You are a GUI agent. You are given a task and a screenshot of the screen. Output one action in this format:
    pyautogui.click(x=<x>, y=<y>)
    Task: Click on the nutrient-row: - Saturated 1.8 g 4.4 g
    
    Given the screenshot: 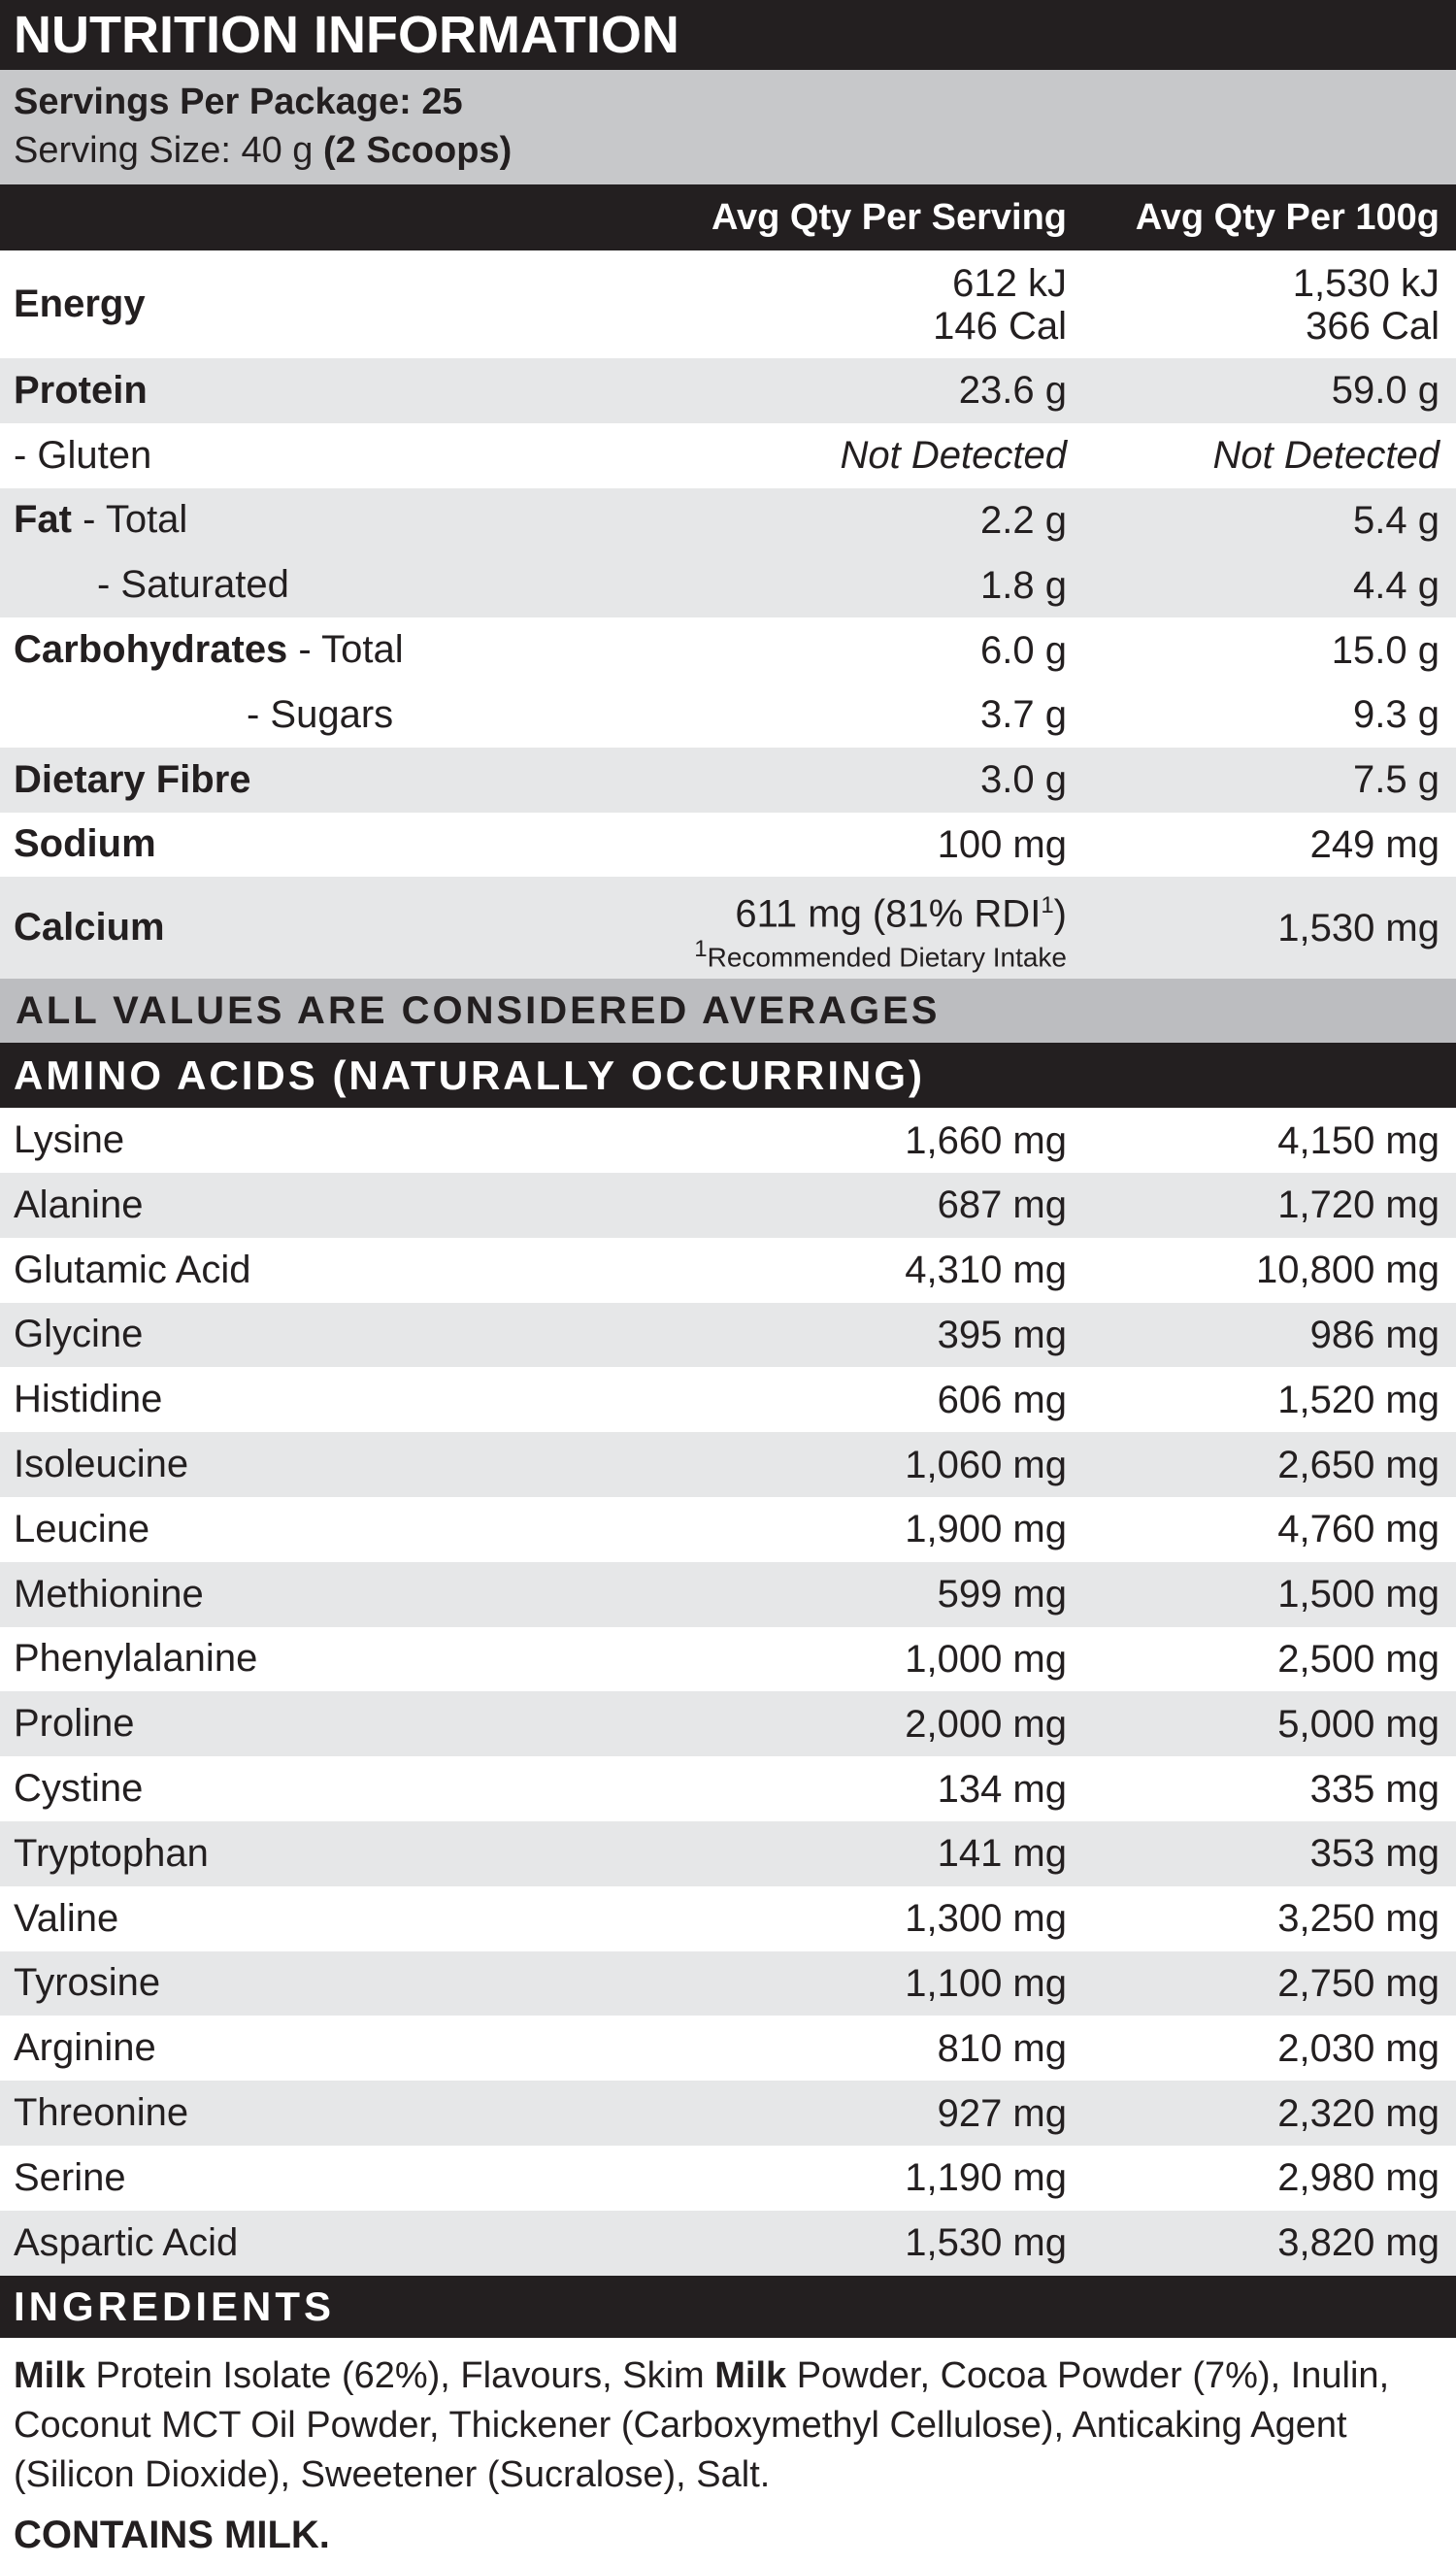 What is the action you would take?
    pyautogui.click(x=728, y=585)
    